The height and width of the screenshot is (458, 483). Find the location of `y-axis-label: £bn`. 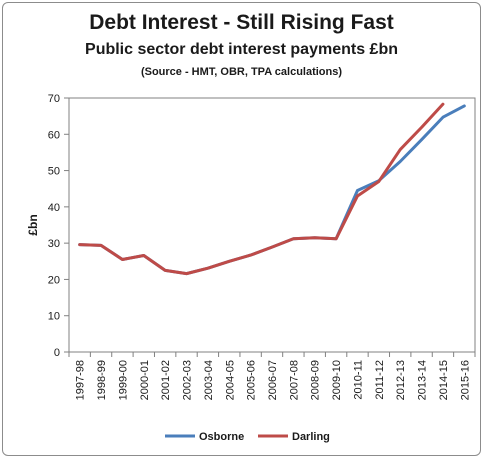

y-axis-label: £bn is located at coordinates (33, 224).